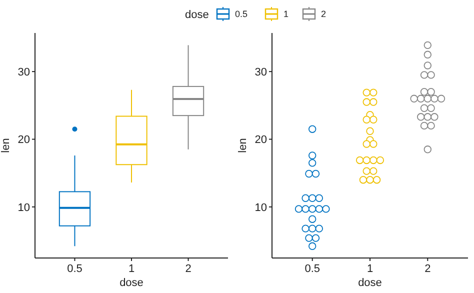 The height and width of the screenshot is (293, 474). Describe the element at coordinates (286, 14) in the screenshot. I see `legend-label: 1` at that location.